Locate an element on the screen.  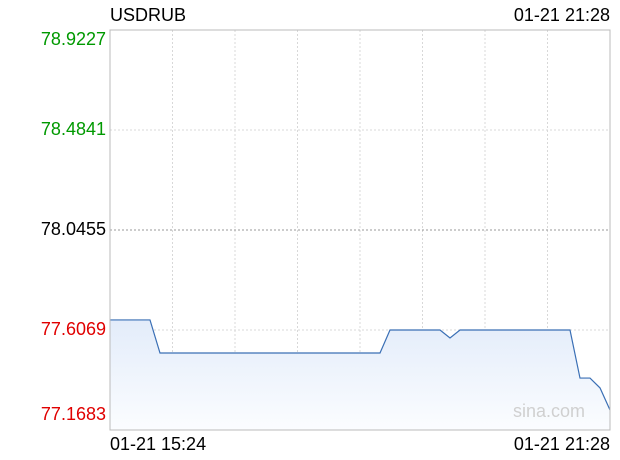
x-tick-label: 01-21 21:28 is located at coordinates (562, 444).